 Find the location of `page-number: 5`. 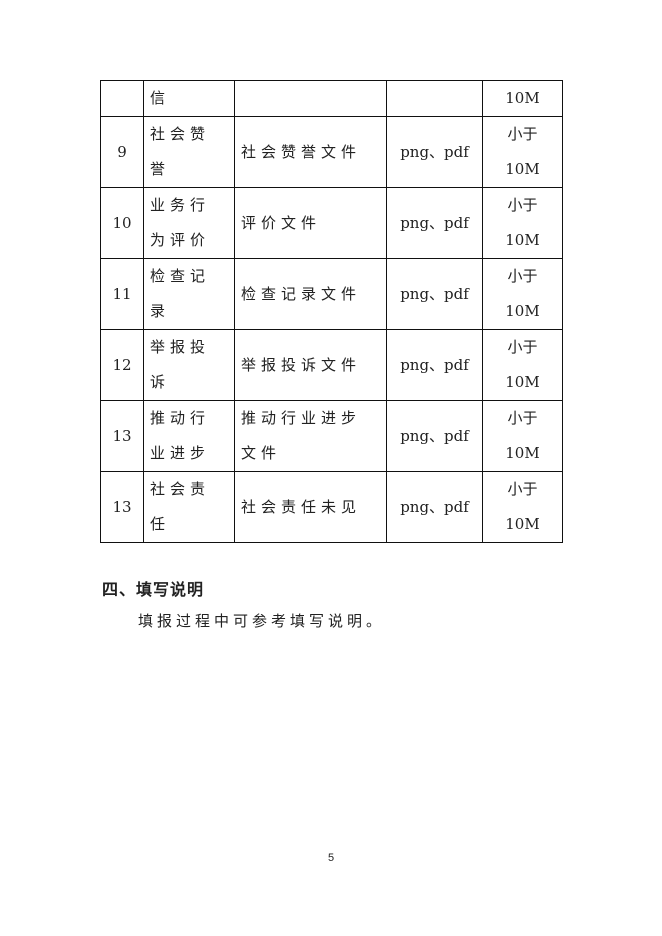

page-number: 5 is located at coordinates (331, 858).